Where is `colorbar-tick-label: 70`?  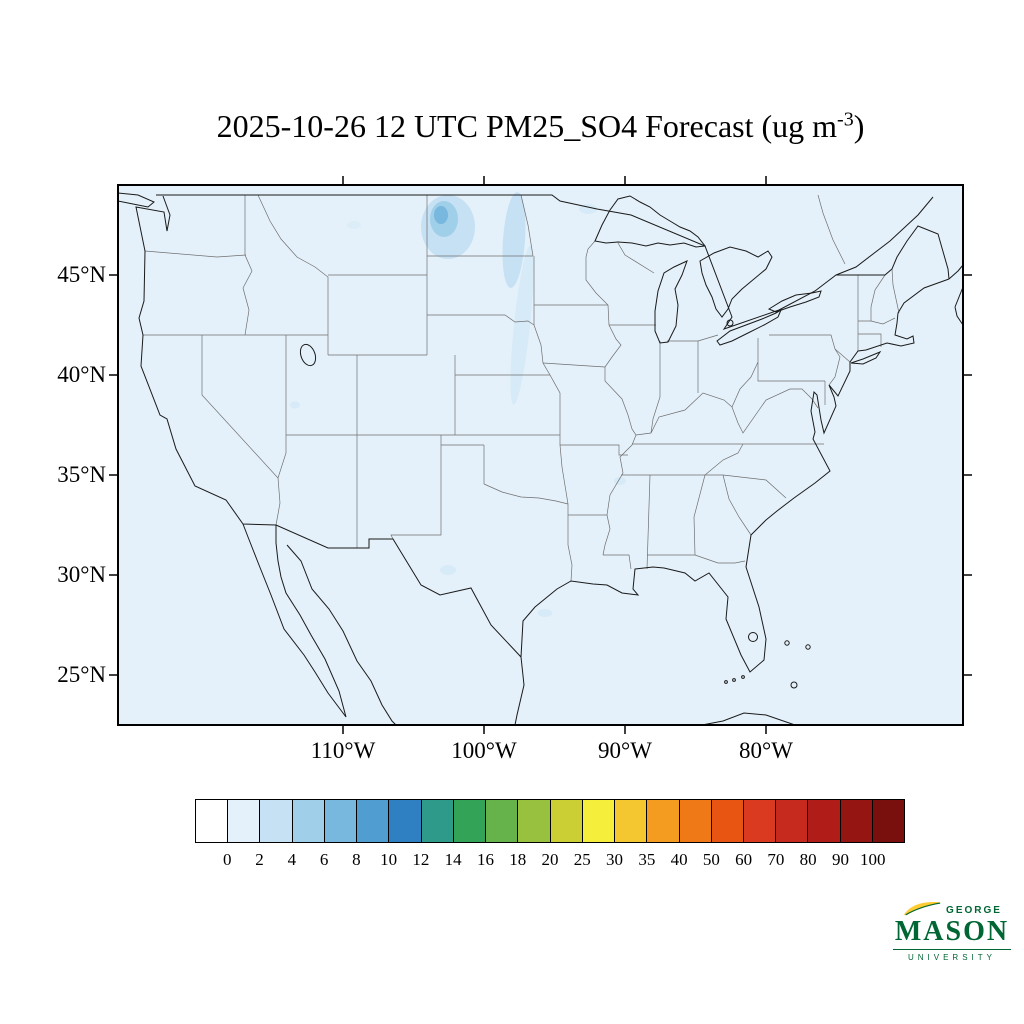
colorbar-tick-label: 70 is located at coordinates (776, 859).